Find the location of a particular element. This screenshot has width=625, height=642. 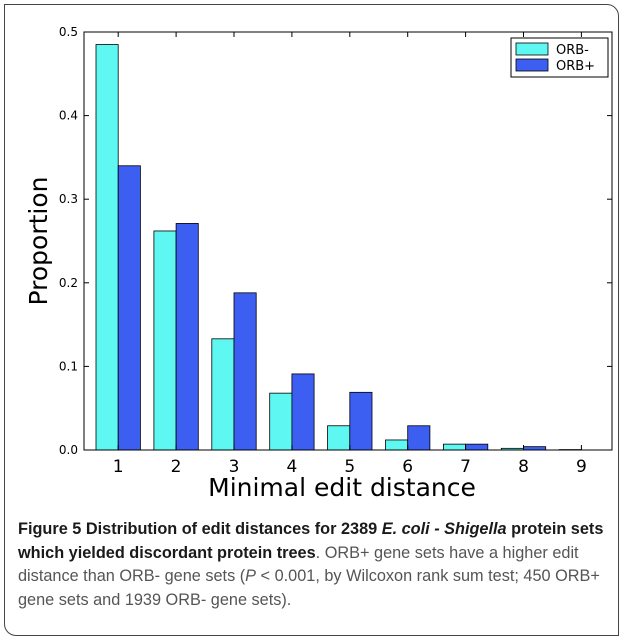

x-tick-label: 7 is located at coordinates (465, 467).